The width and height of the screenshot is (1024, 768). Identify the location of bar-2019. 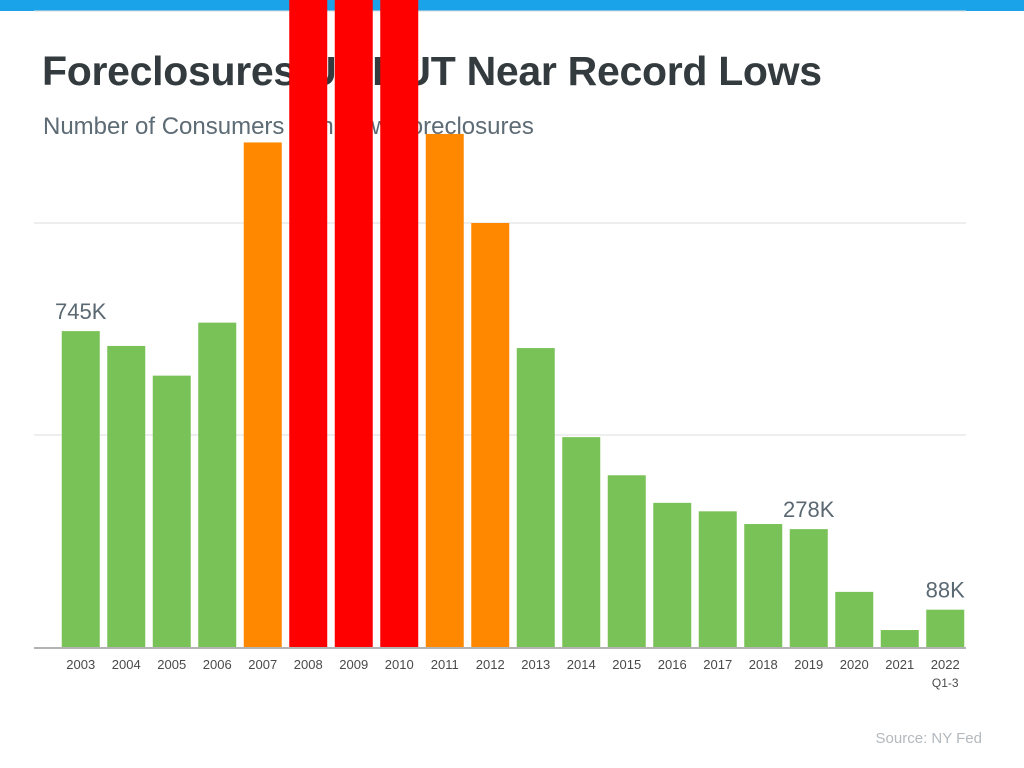
(808, 588).